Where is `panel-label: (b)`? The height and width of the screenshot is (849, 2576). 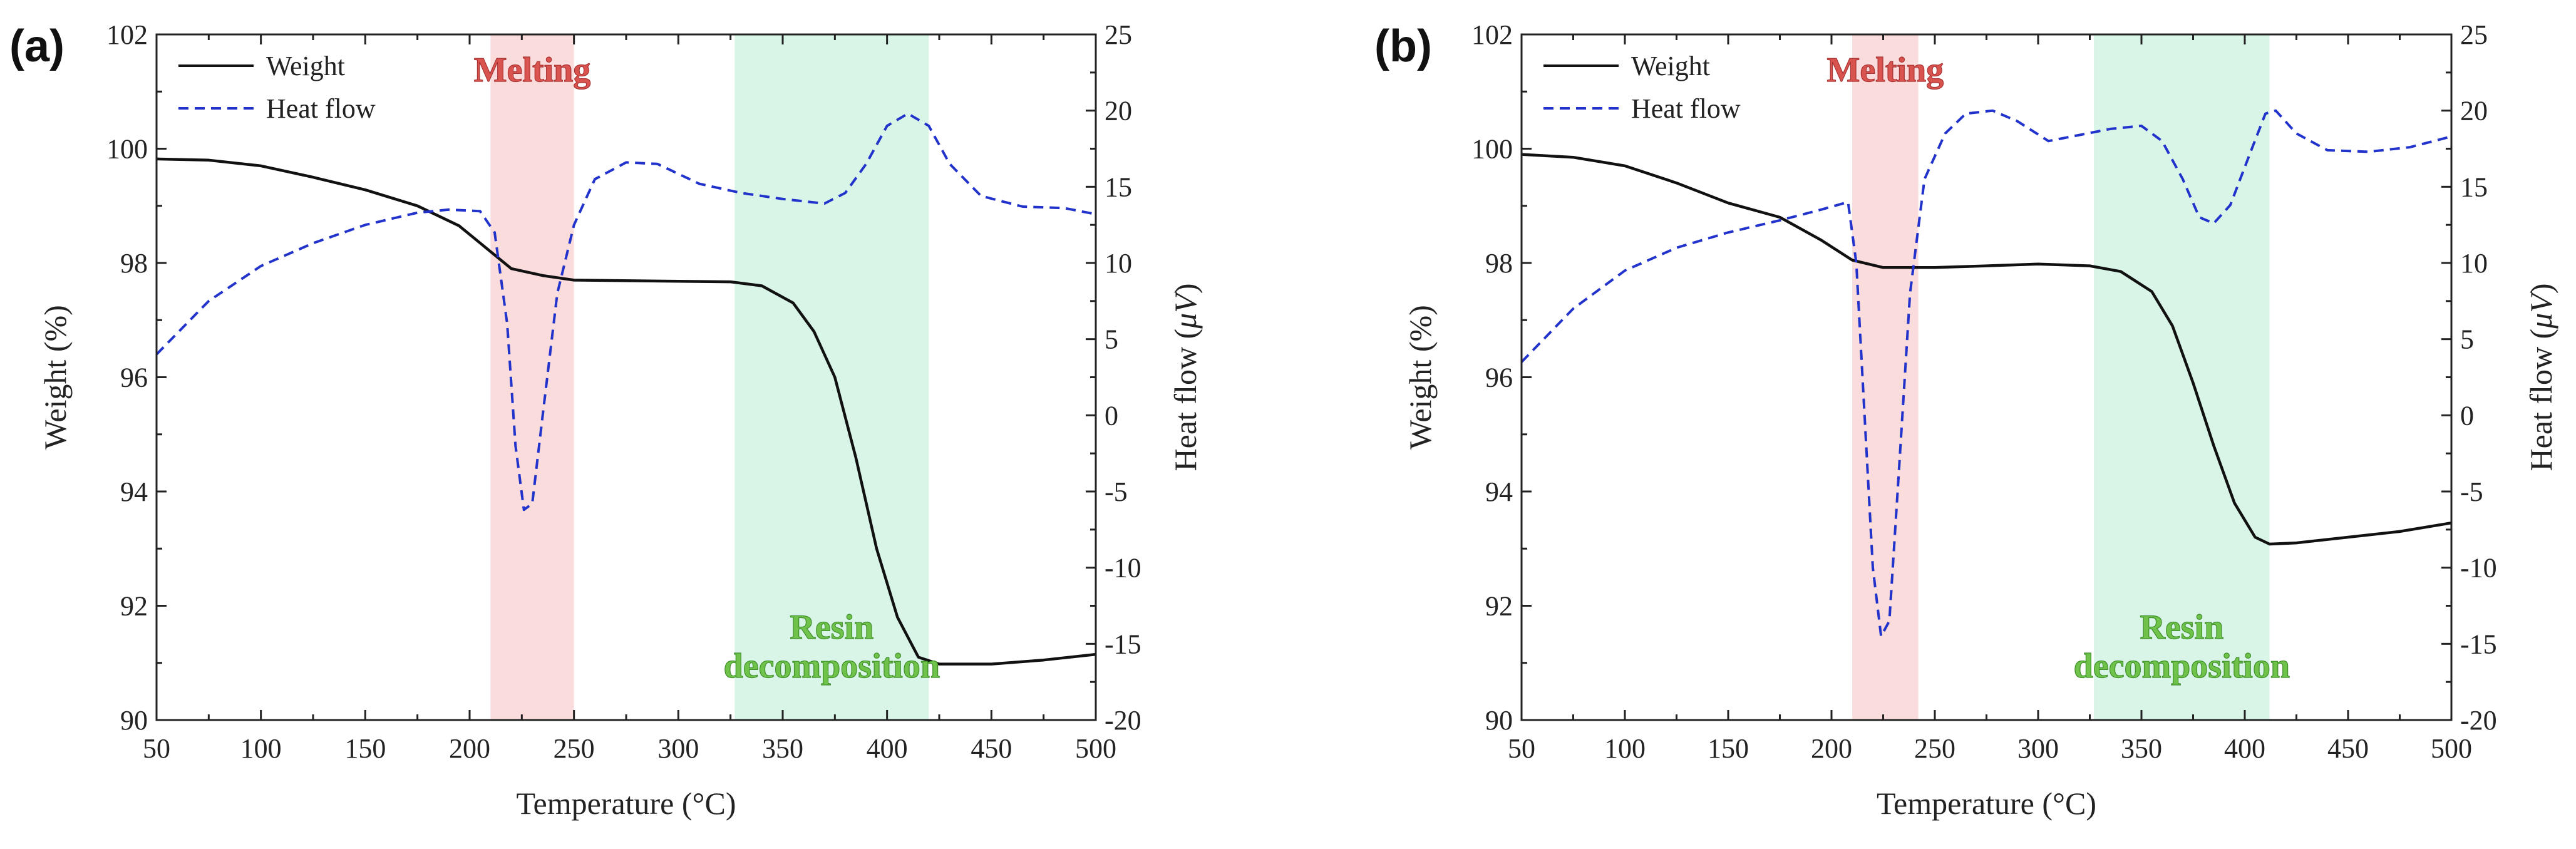
panel-label: (b) is located at coordinates (1403, 46).